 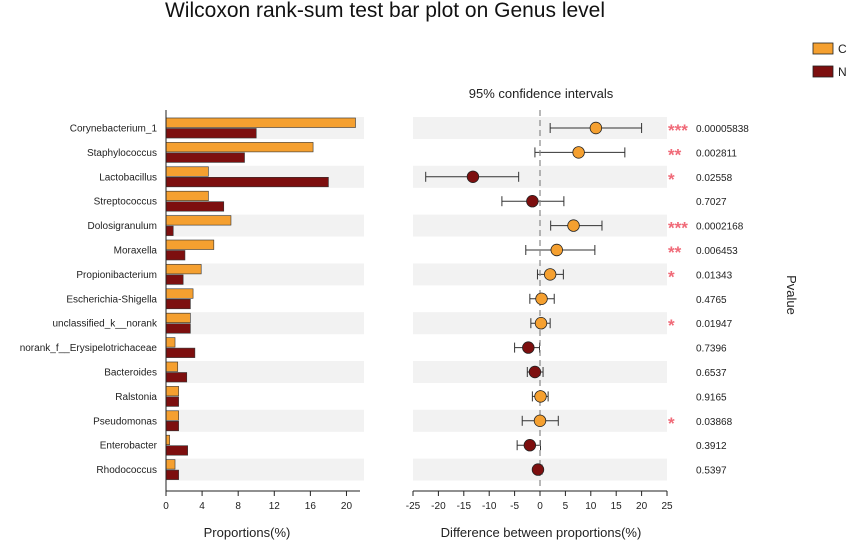 What do you see at coordinates (711, 300) in the screenshot?
I see `pvalue-text: 0.4765` at bounding box center [711, 300].